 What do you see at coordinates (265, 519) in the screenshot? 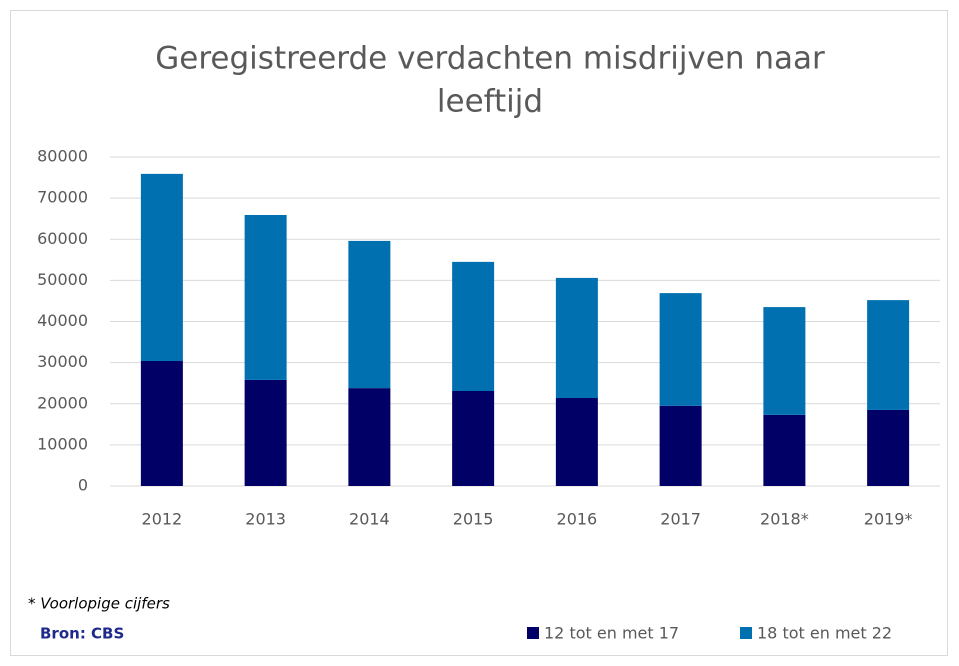
I see `x-tick-label: 2013` at bounding box center [265, 519].